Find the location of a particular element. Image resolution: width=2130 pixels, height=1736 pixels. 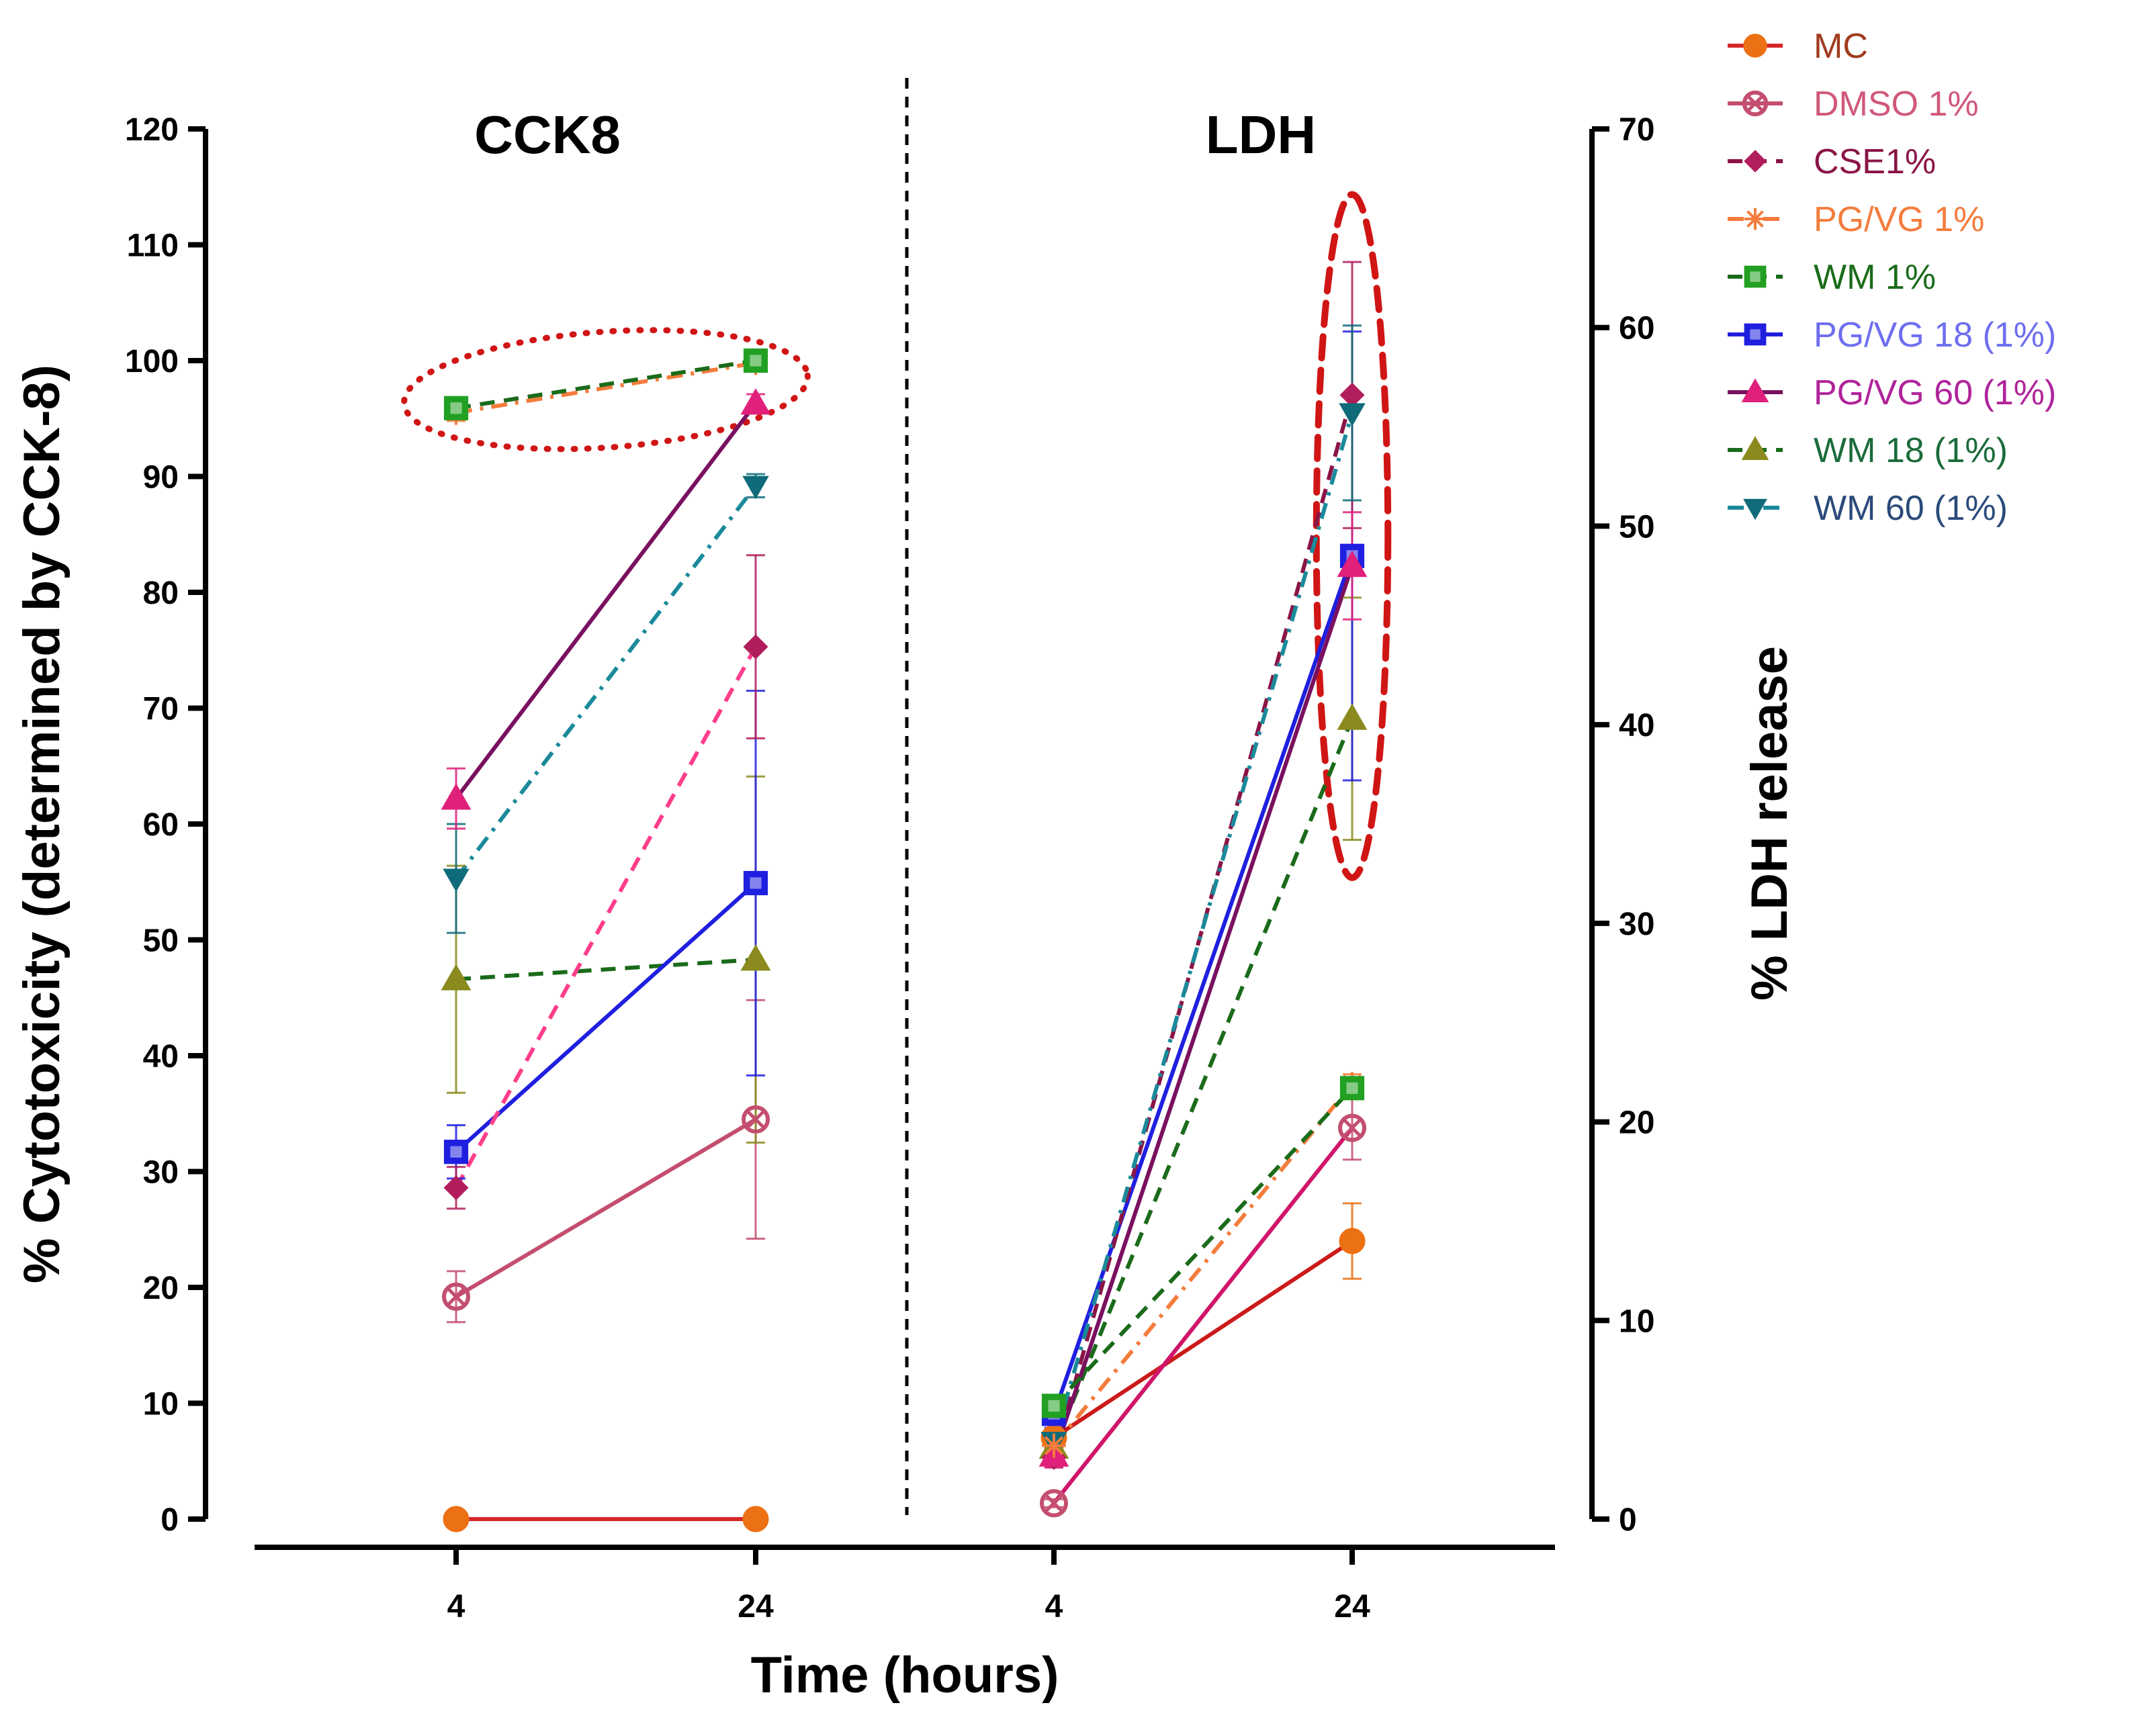

data-point-ldh-dmso-1-1-ring is located at coordinates (1352, 1127).